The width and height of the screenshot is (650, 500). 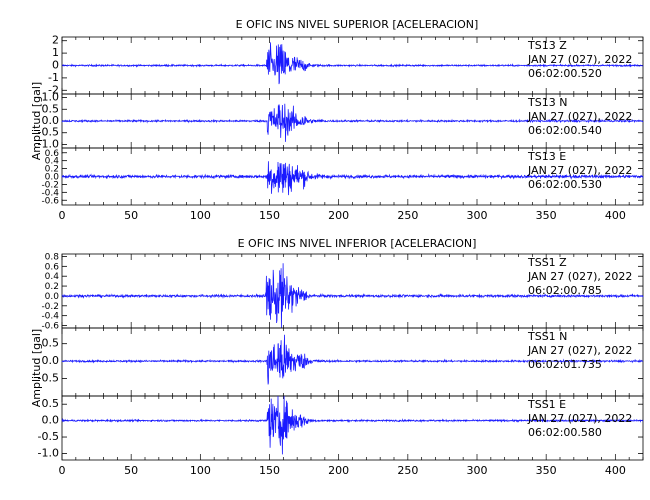 I want to click on waveform-TSS1-Z, so click(x=352, y=296).